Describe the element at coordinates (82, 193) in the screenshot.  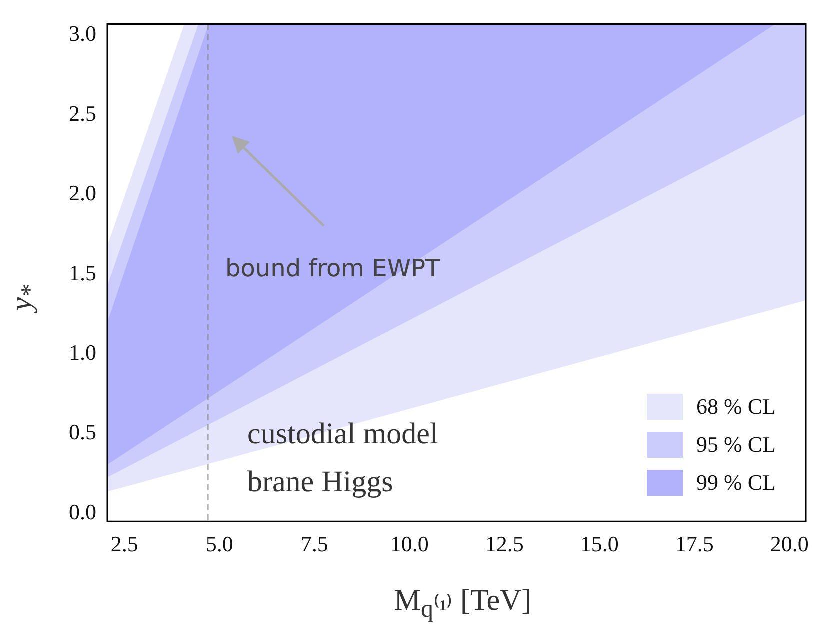
I see `y-tick-label: 2.0` at that location.